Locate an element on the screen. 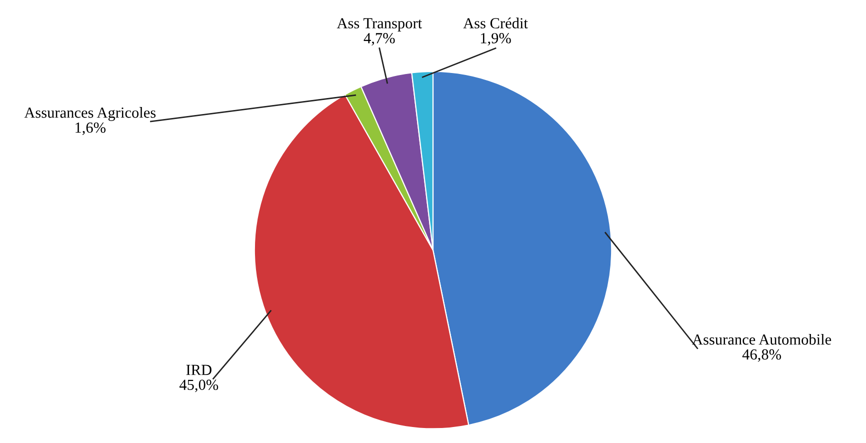  slice-label: IRD is located at coordinates (199, 369).